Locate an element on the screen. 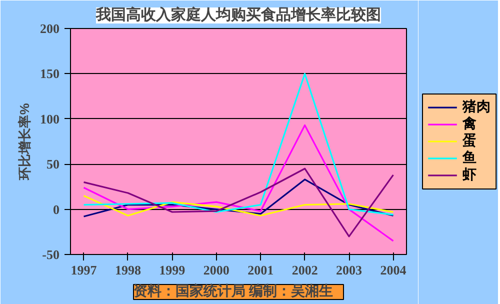  y-tick-label: 100 is located at coordinates (50, 118).